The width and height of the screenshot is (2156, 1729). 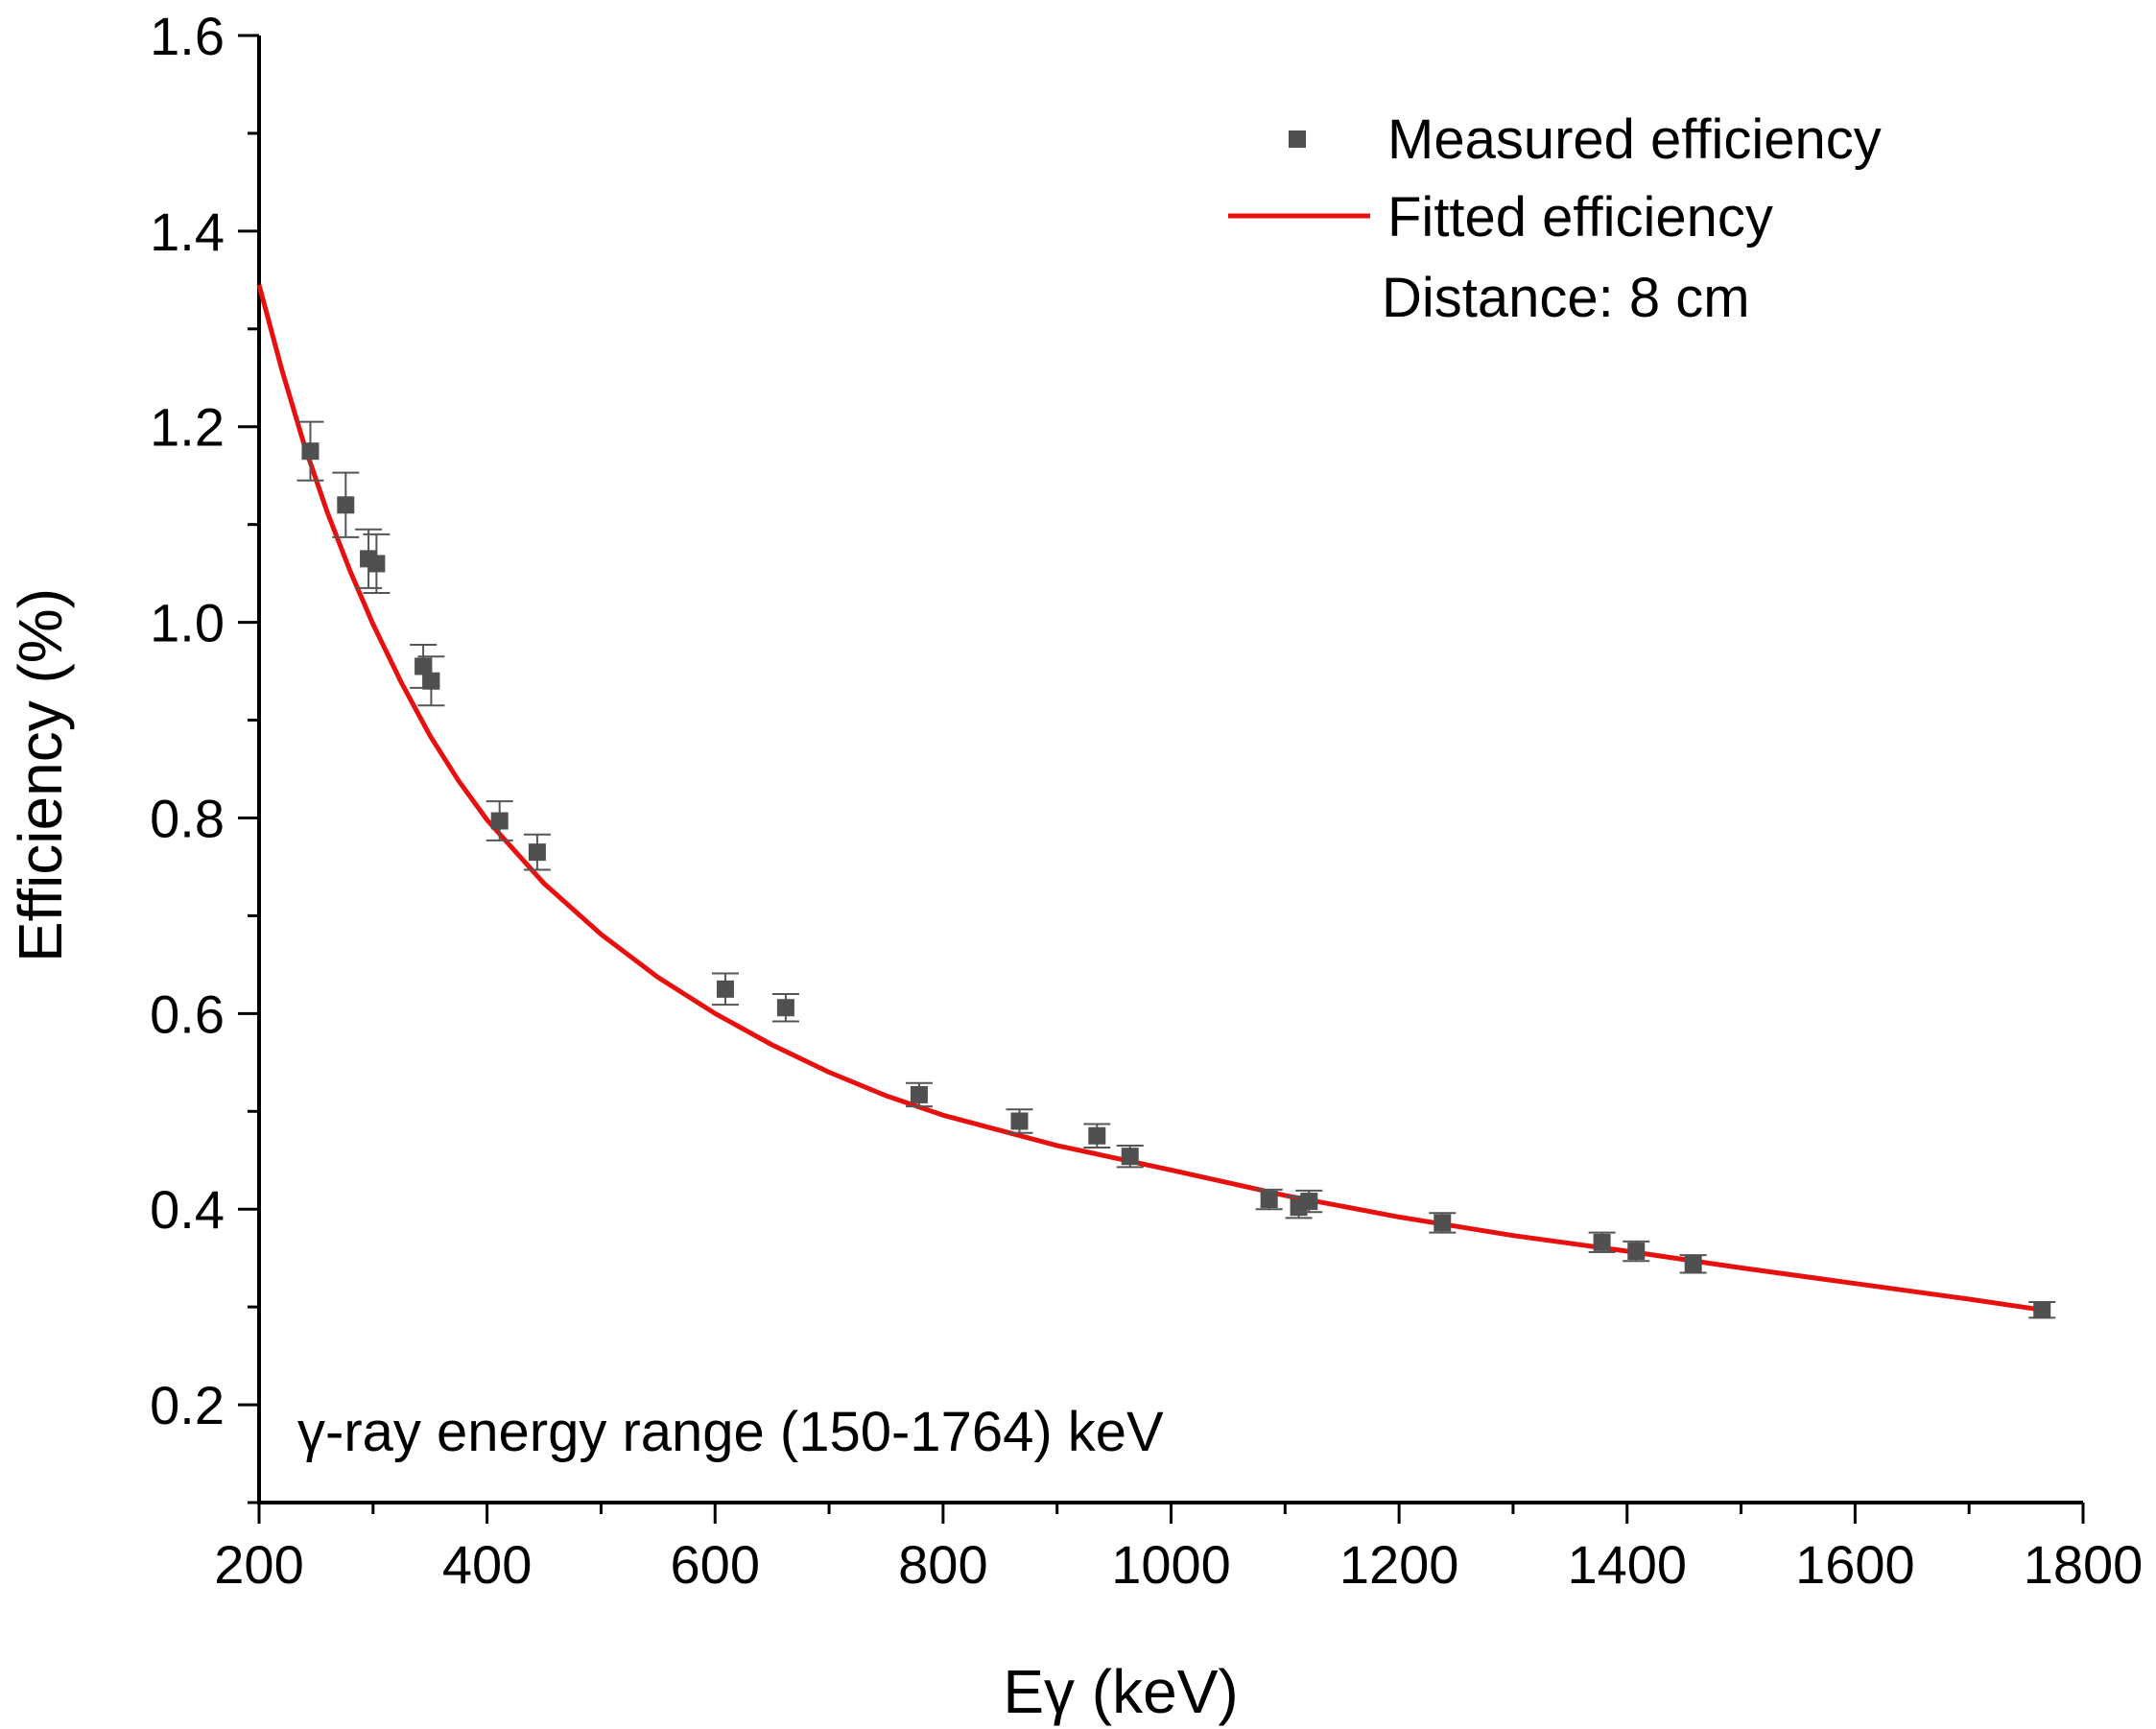 What do you see at coordinates (1566, 298) in the screenshot?
I see `legend-distance-note: Distance: 8 cm` at bounding box center [1566, 298].